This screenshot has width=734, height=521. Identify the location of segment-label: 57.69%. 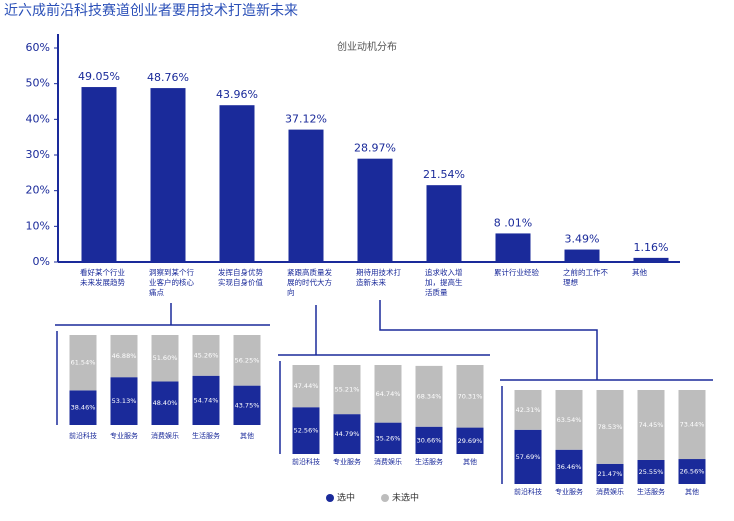
(528, 457).